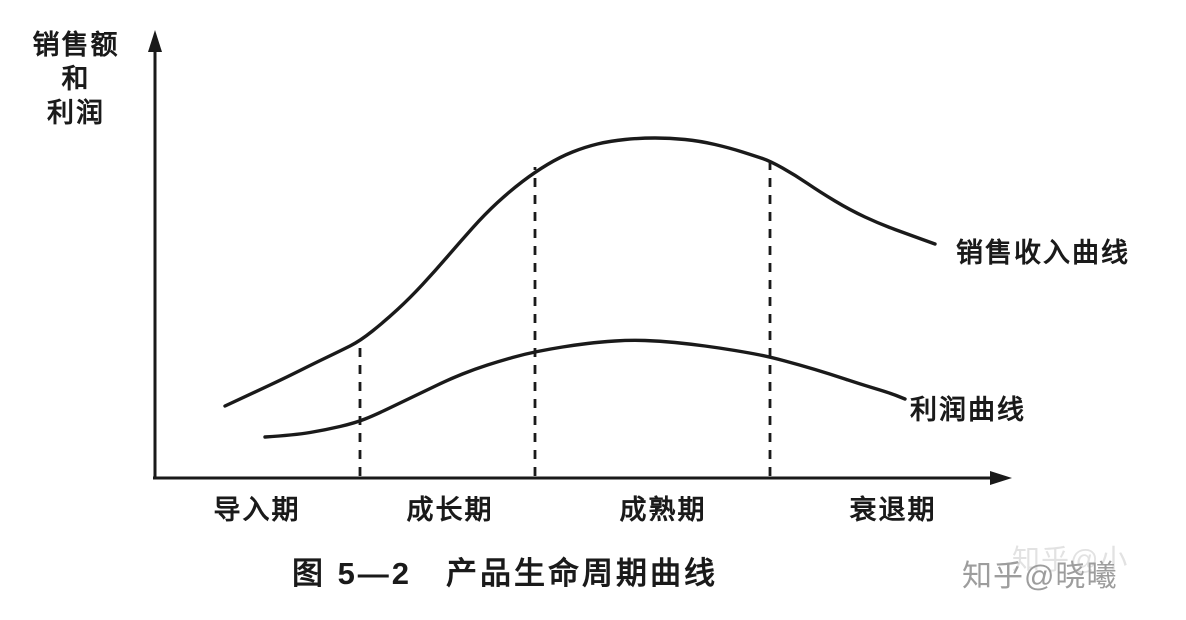 Image resolution: width=1186 pixels, height=620 pixels. What do you see at coordinates (893, 510) in the screenshot?
I see `phase-label-decline: 衰退期` at bounding box center [893, 510].